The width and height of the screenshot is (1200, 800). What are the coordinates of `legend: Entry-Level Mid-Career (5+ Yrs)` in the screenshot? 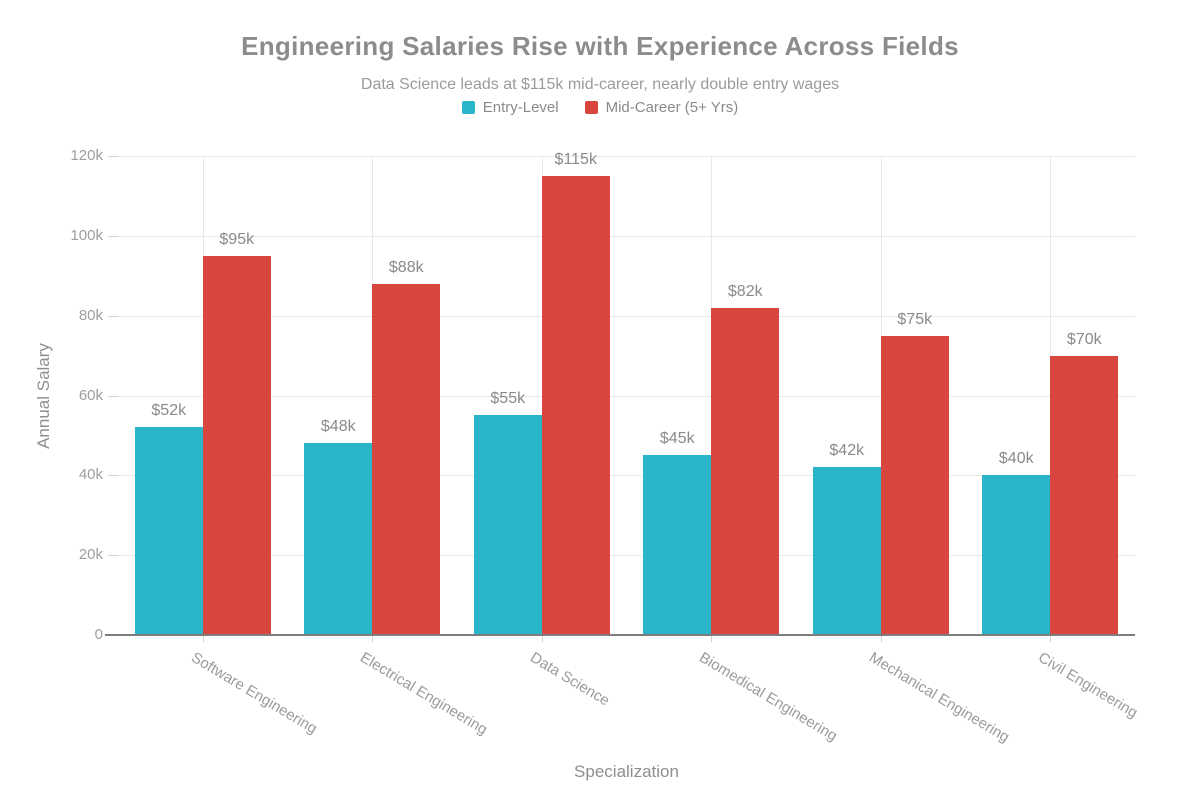 It's located at (600, 107).